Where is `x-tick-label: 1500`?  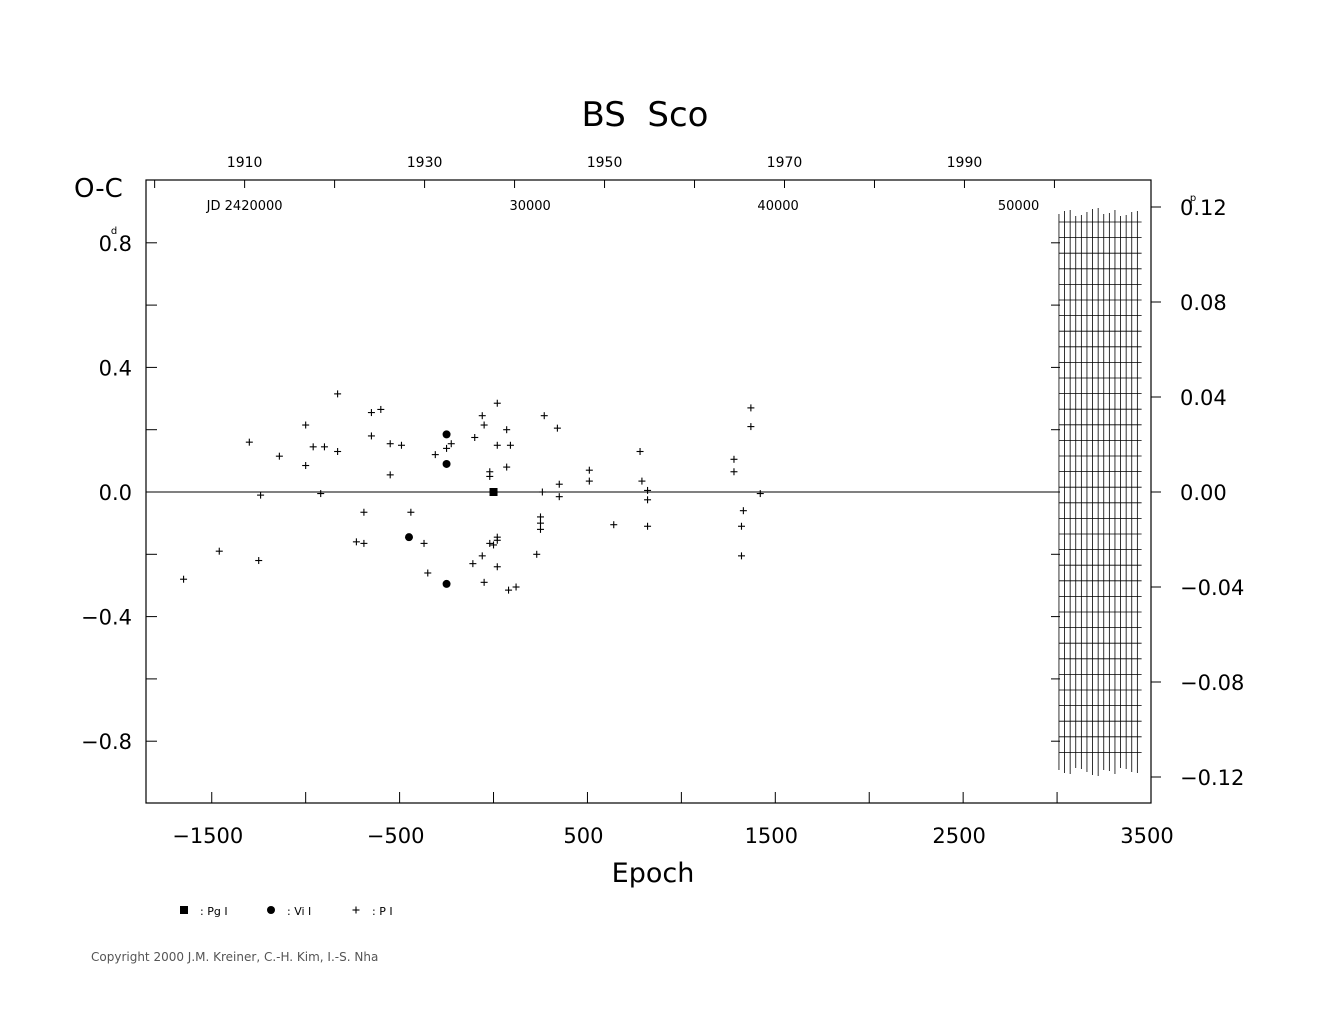 x-tick-label: 1500 is located at coordinates (771, 836).